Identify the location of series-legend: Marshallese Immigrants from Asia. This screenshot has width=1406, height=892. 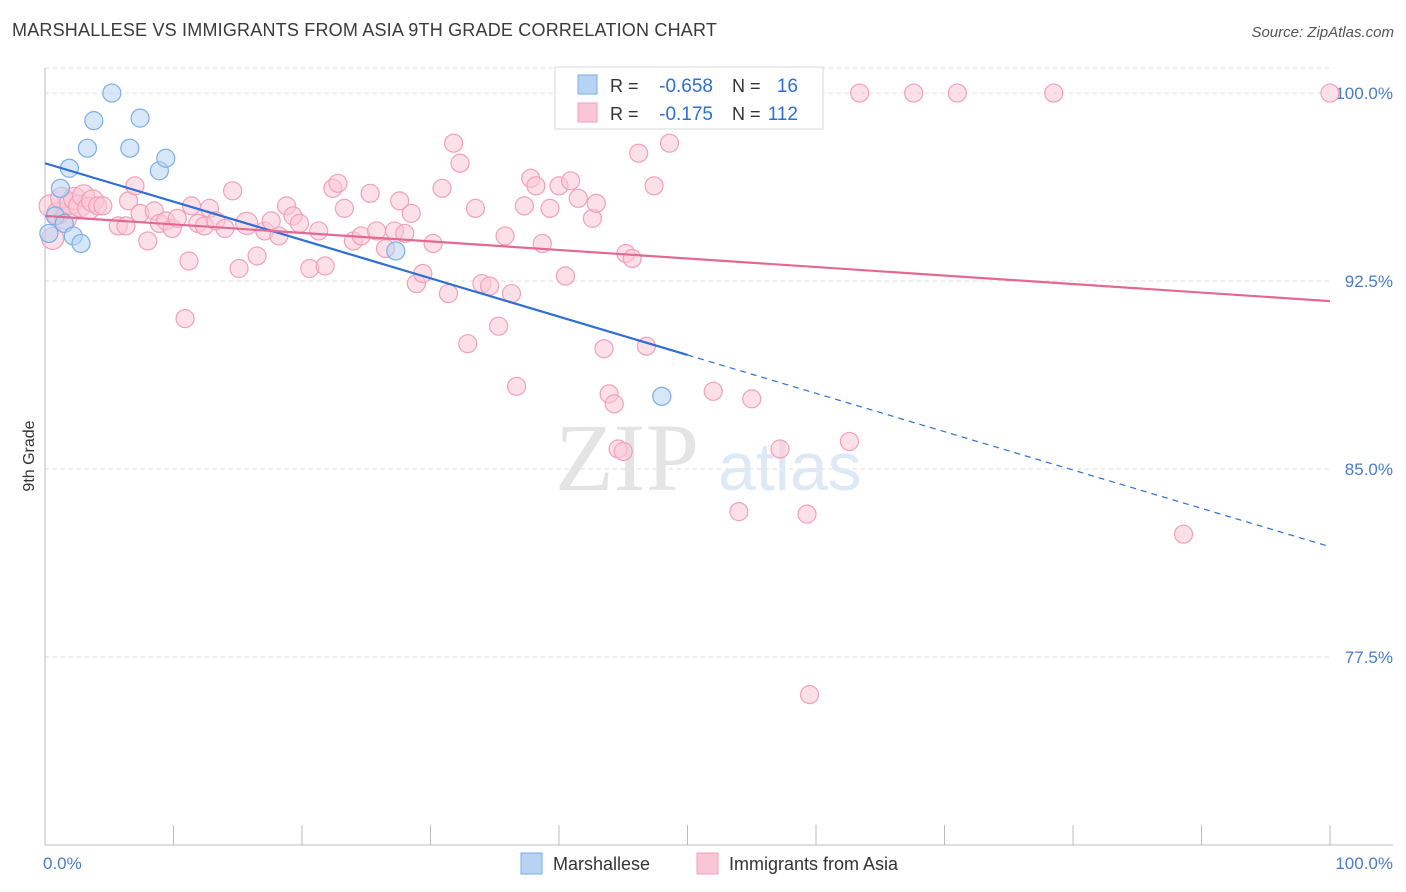
(709, 863).